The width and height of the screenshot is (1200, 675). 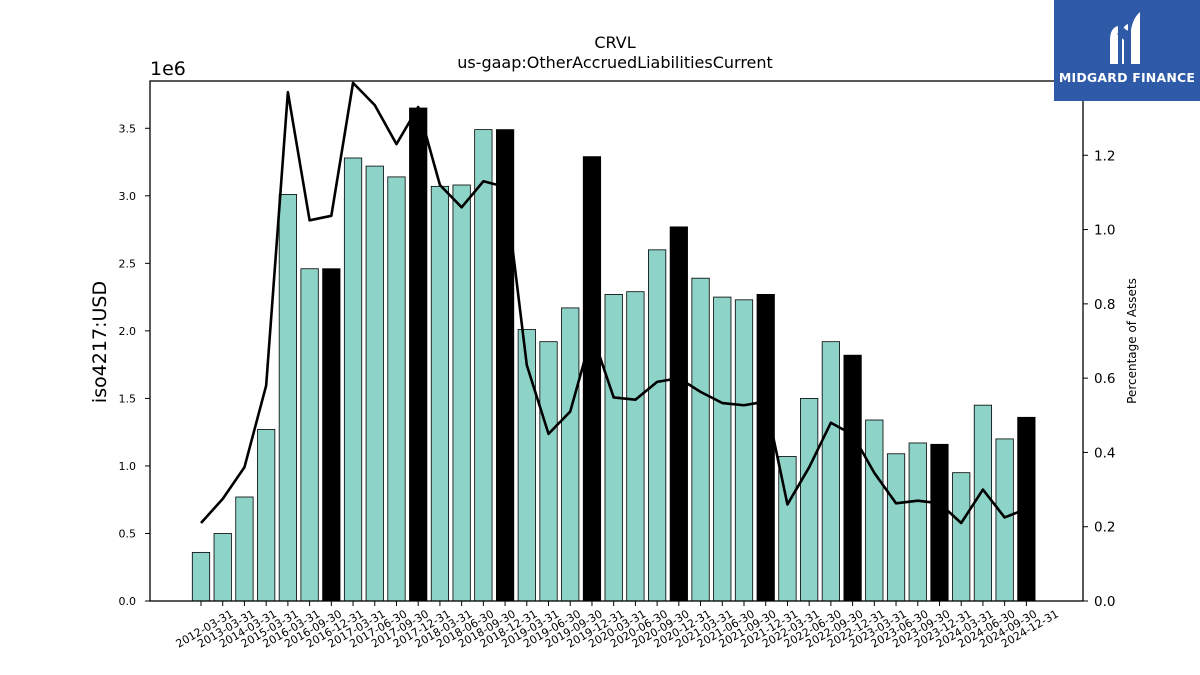 I want to click on y2-tick-label: 0.6, so click(x=1104, y=379).